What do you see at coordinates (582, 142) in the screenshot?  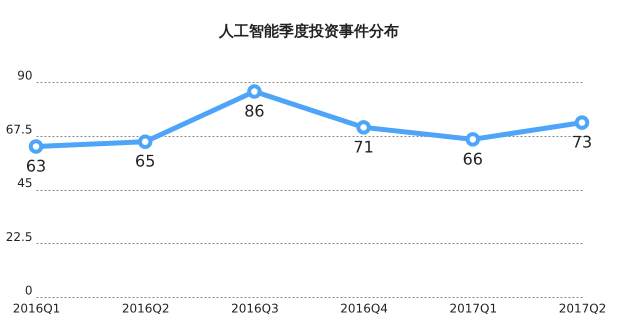 I see `data-label: 73` at bounding box center [582, 142].